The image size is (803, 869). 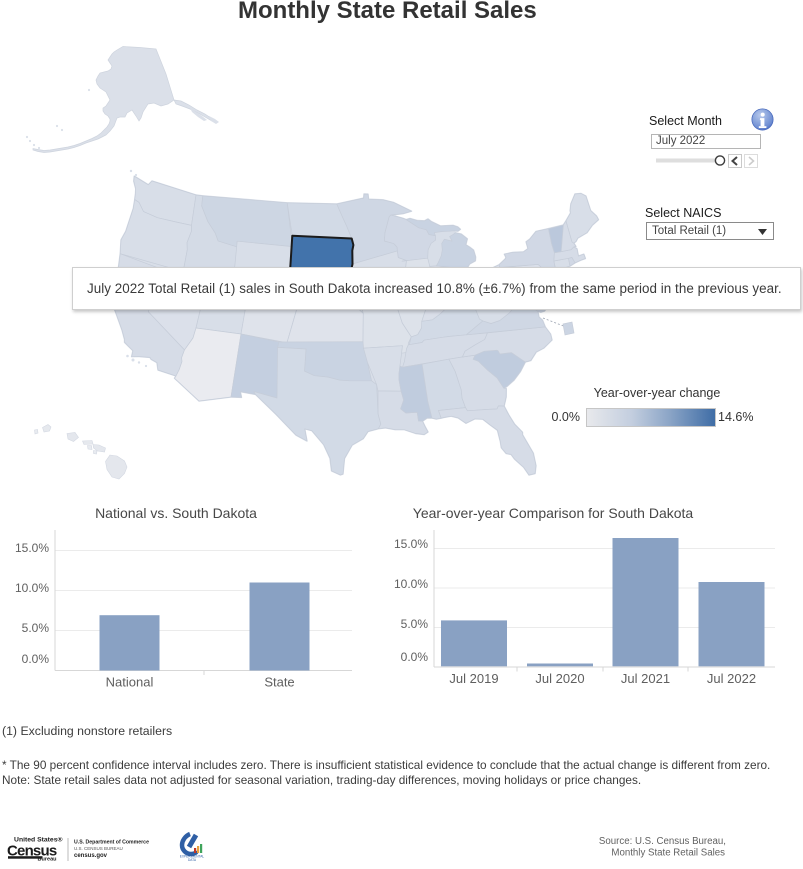 What do you see at coordinates (668, 853) in the screenshot?
I see `svg-text: Monthly State Retail Sales` at bounding box center [668, 853].